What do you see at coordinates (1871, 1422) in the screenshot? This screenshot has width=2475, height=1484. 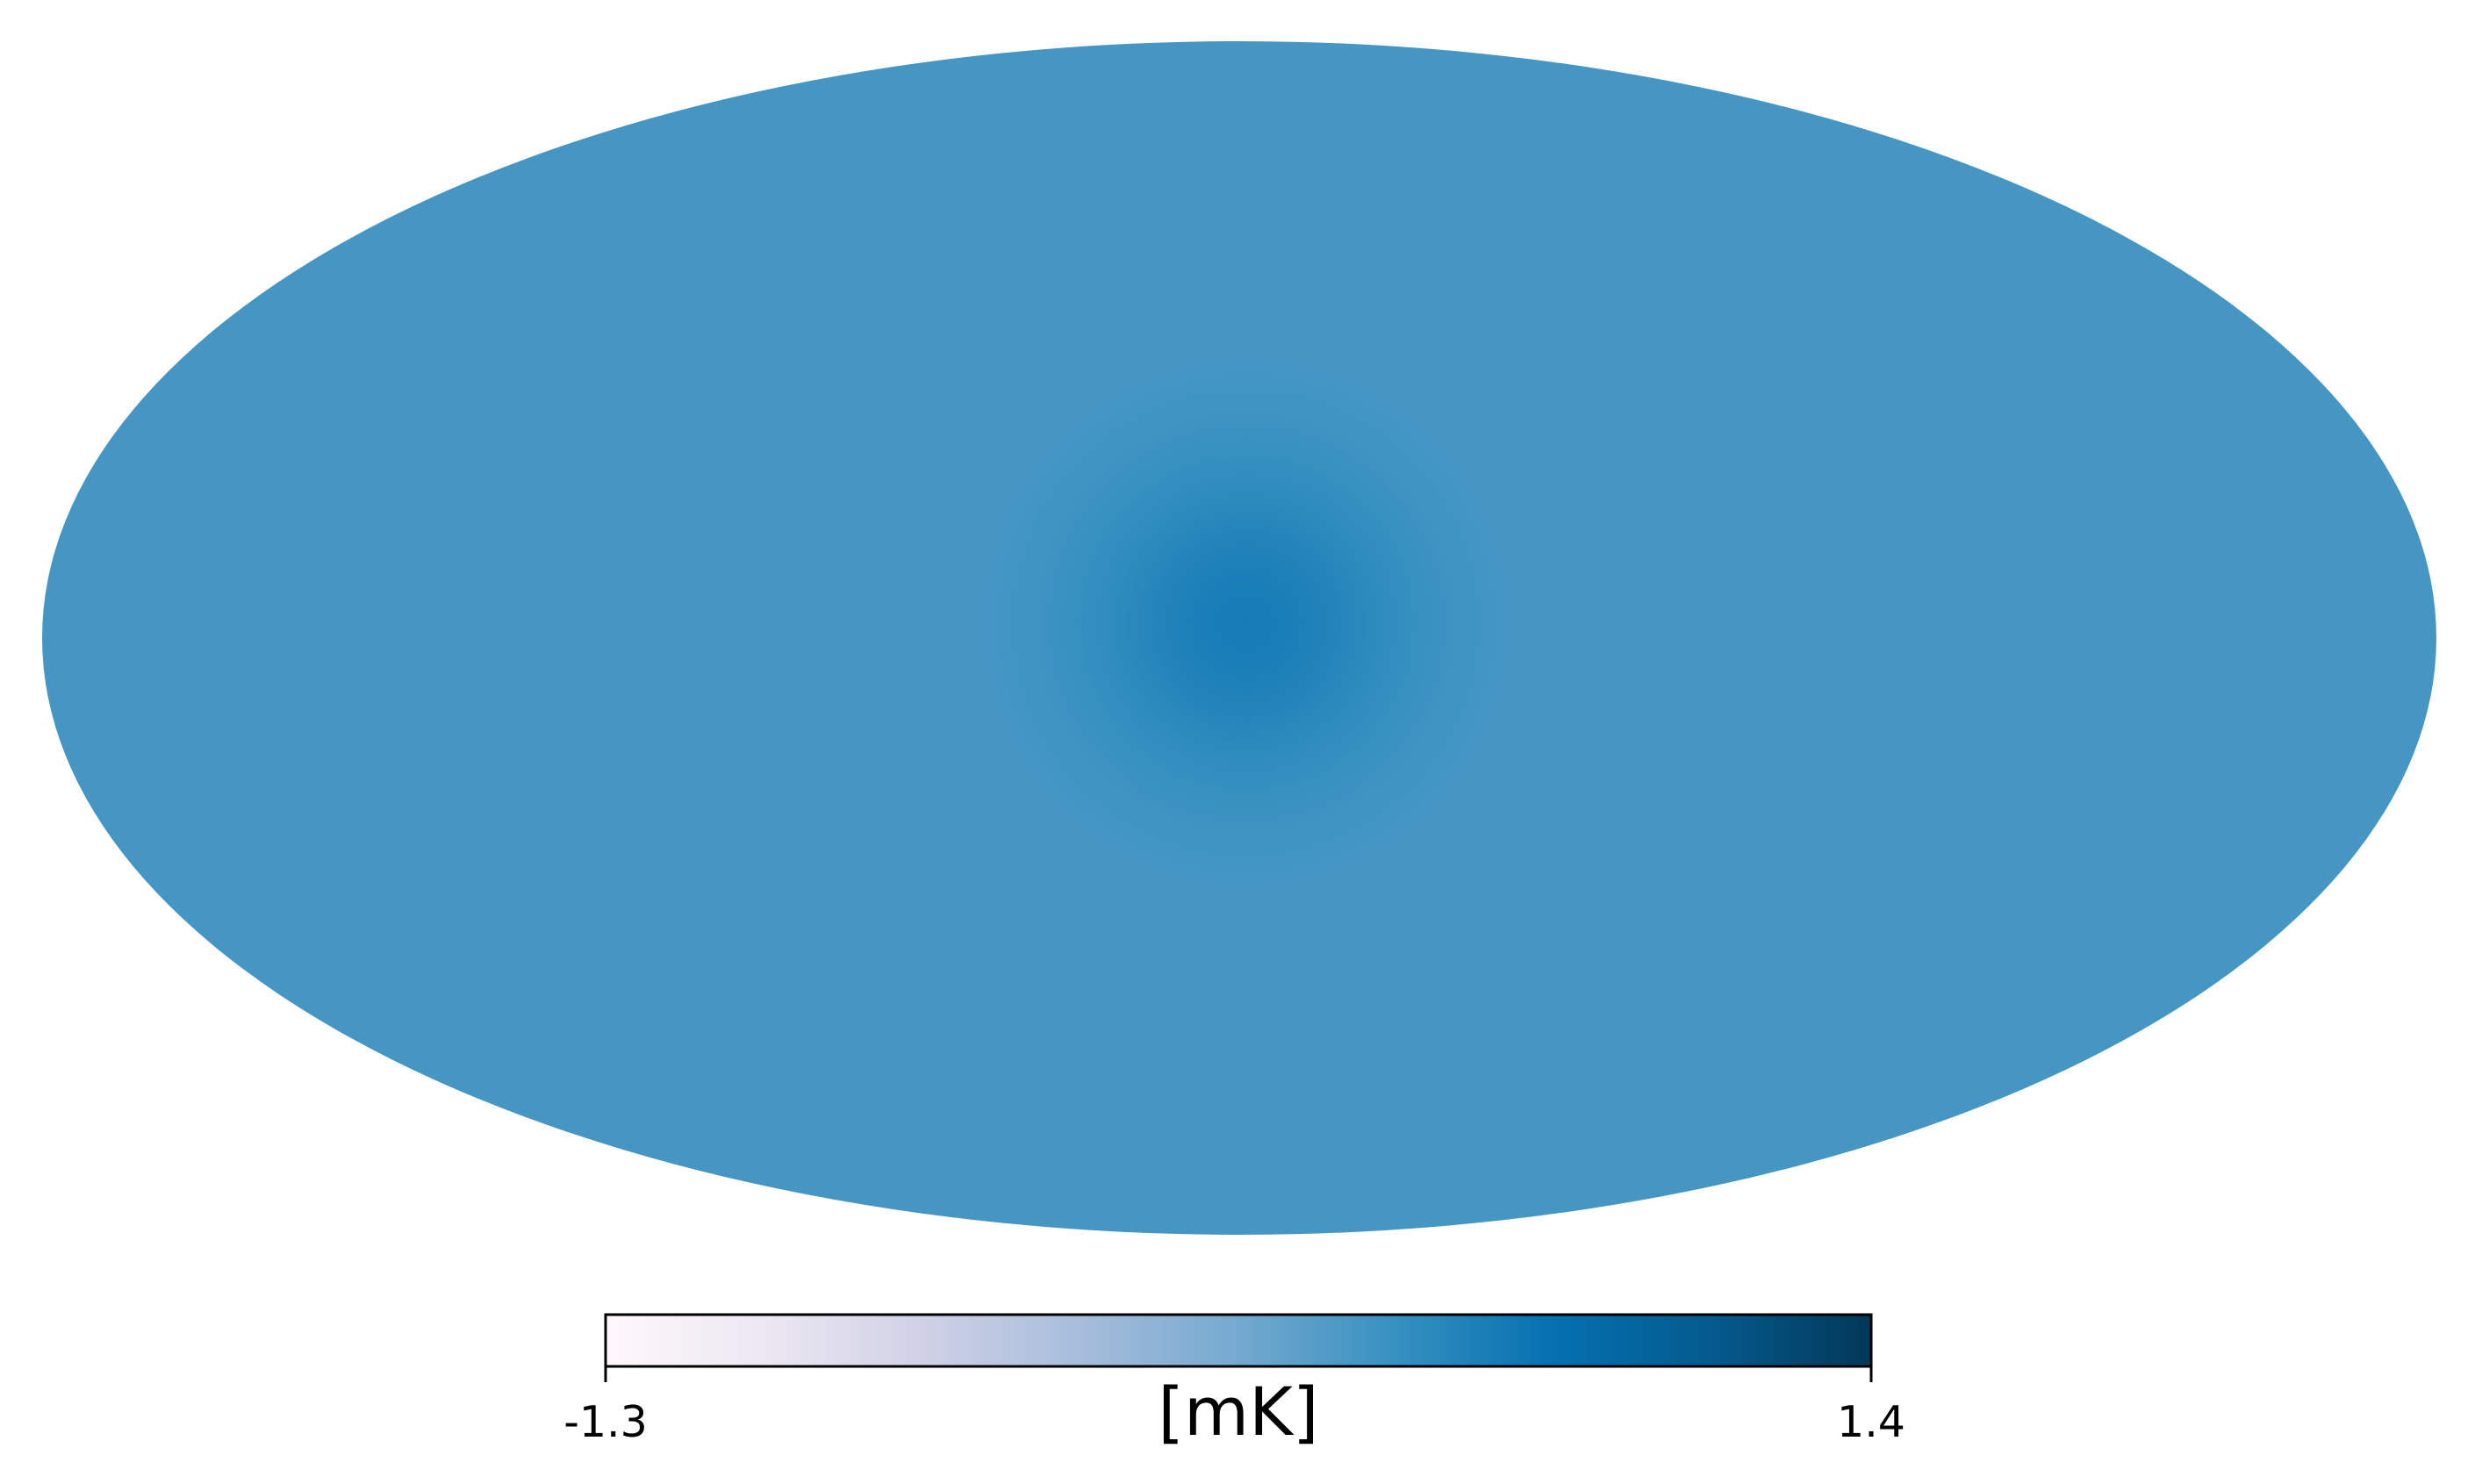 I see `colorbar-max-label: 1.4` at bounding box center [1871, 1422].